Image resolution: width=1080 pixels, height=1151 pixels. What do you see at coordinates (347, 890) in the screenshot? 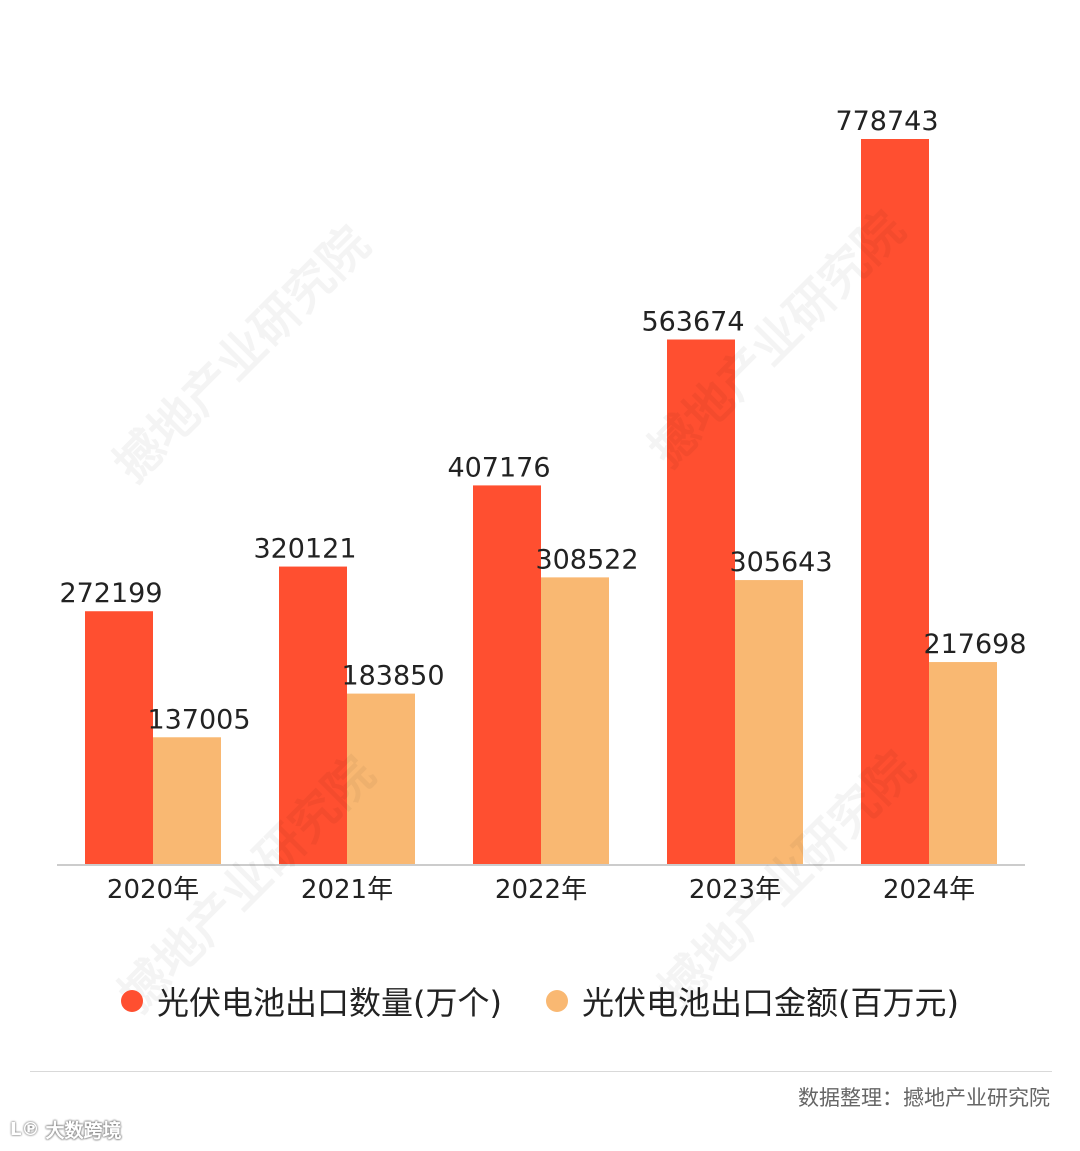
I see `x-tick-label-2021年: 2021年` at bounding box center [347, 890].